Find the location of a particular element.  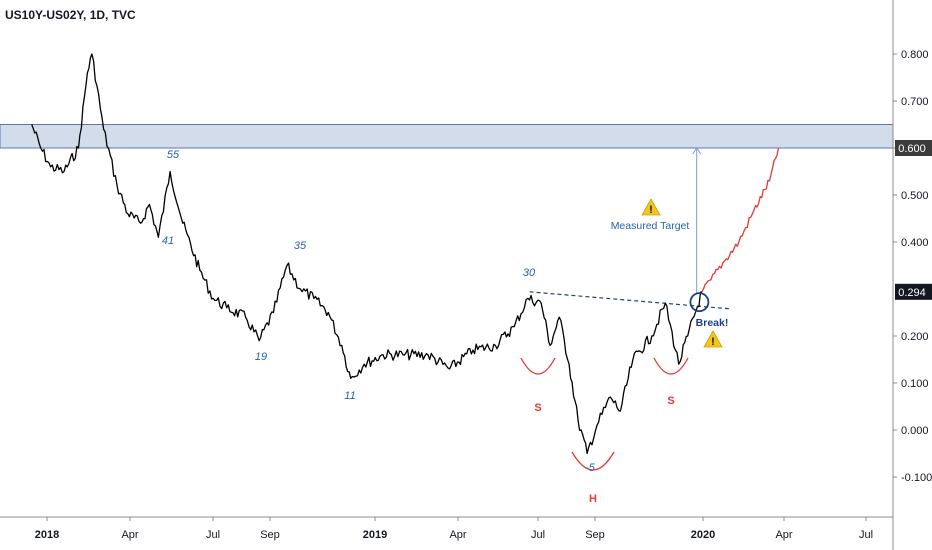

x-axis-ticks: 2018 Apr Jul Sep 2019 Apr Jul Sep 2020 Apr Jul is located at coordinates (454, 529).